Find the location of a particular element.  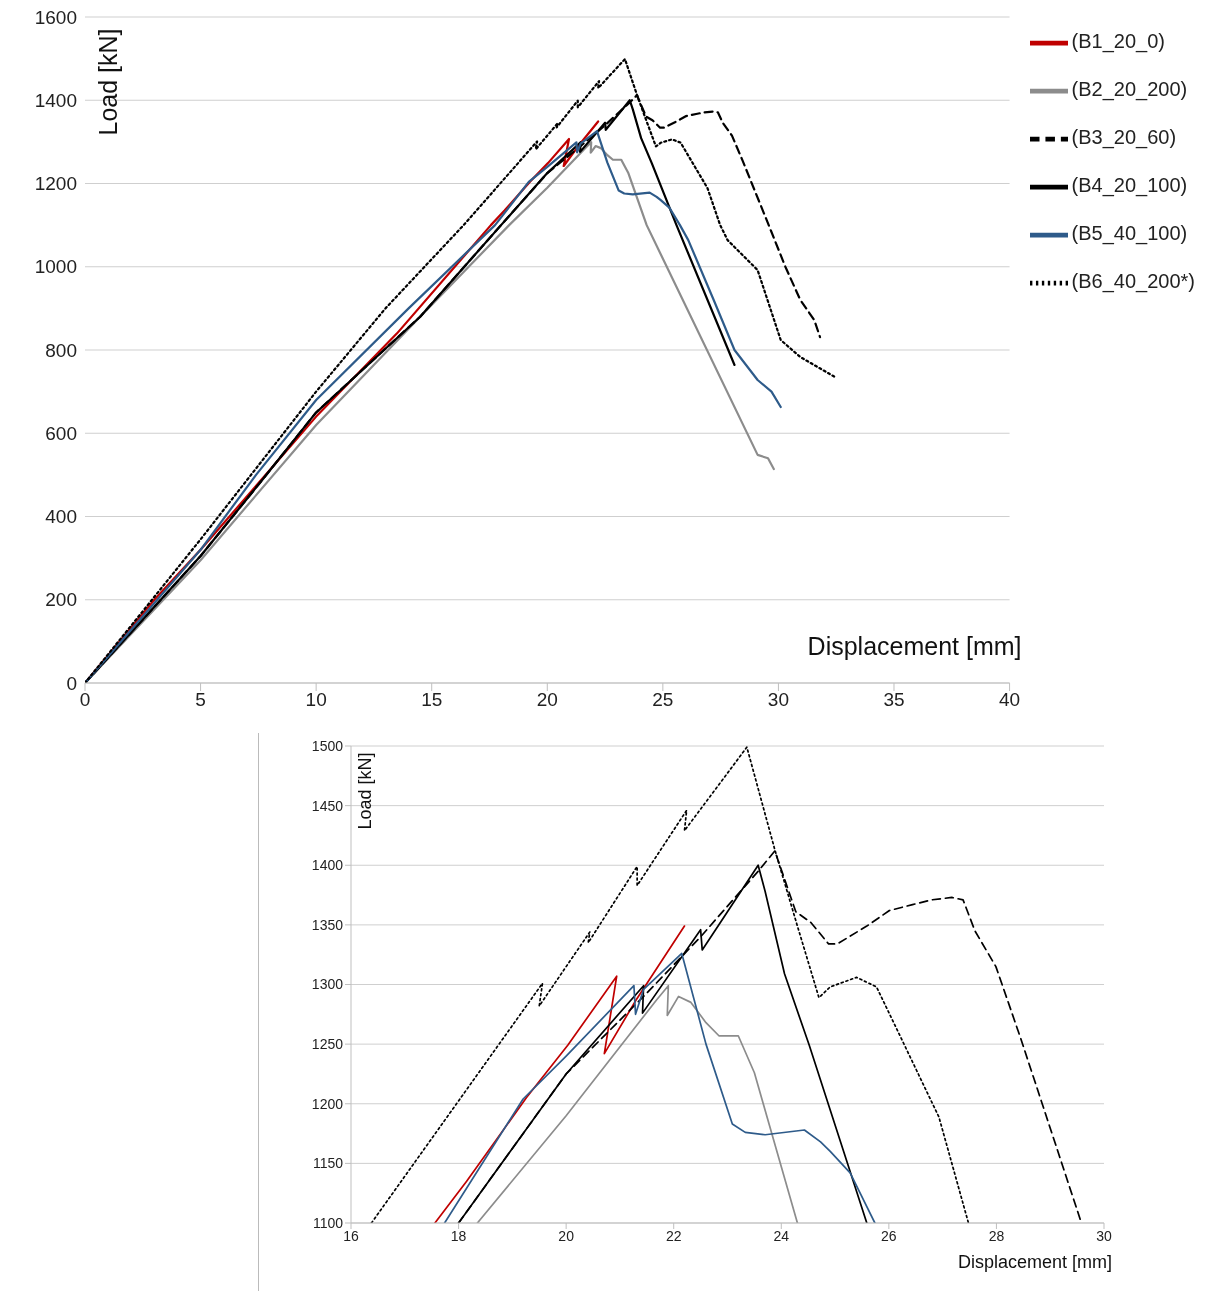

y-tick-label: 1450 is located at coordinates (327, 805).